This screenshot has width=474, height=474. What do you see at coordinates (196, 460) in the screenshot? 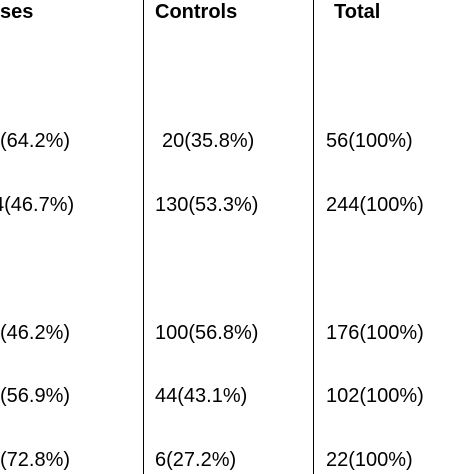
I see `table-cell: 6(27.2%)` at bounding box center [196, 460].